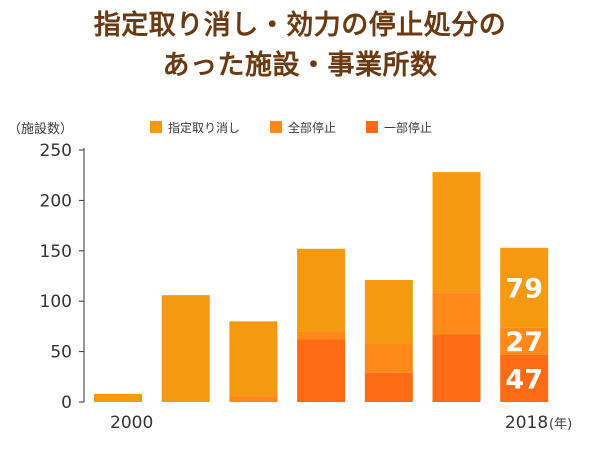 Image resolution: width=600 pixels, height=450 pixels. I want to click on y-tick-label: 0, so click(66, 403).